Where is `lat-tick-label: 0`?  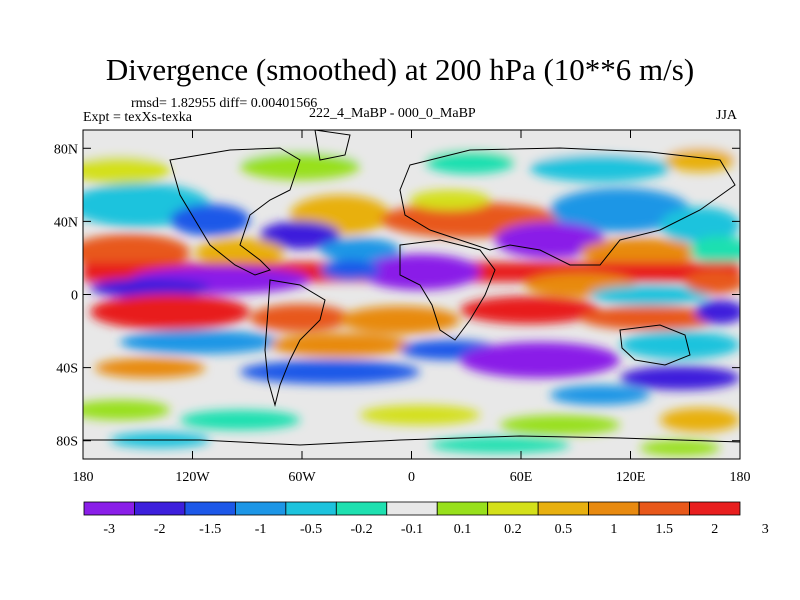 lat-tick-label: 0 is located at coordinates (74, 296).